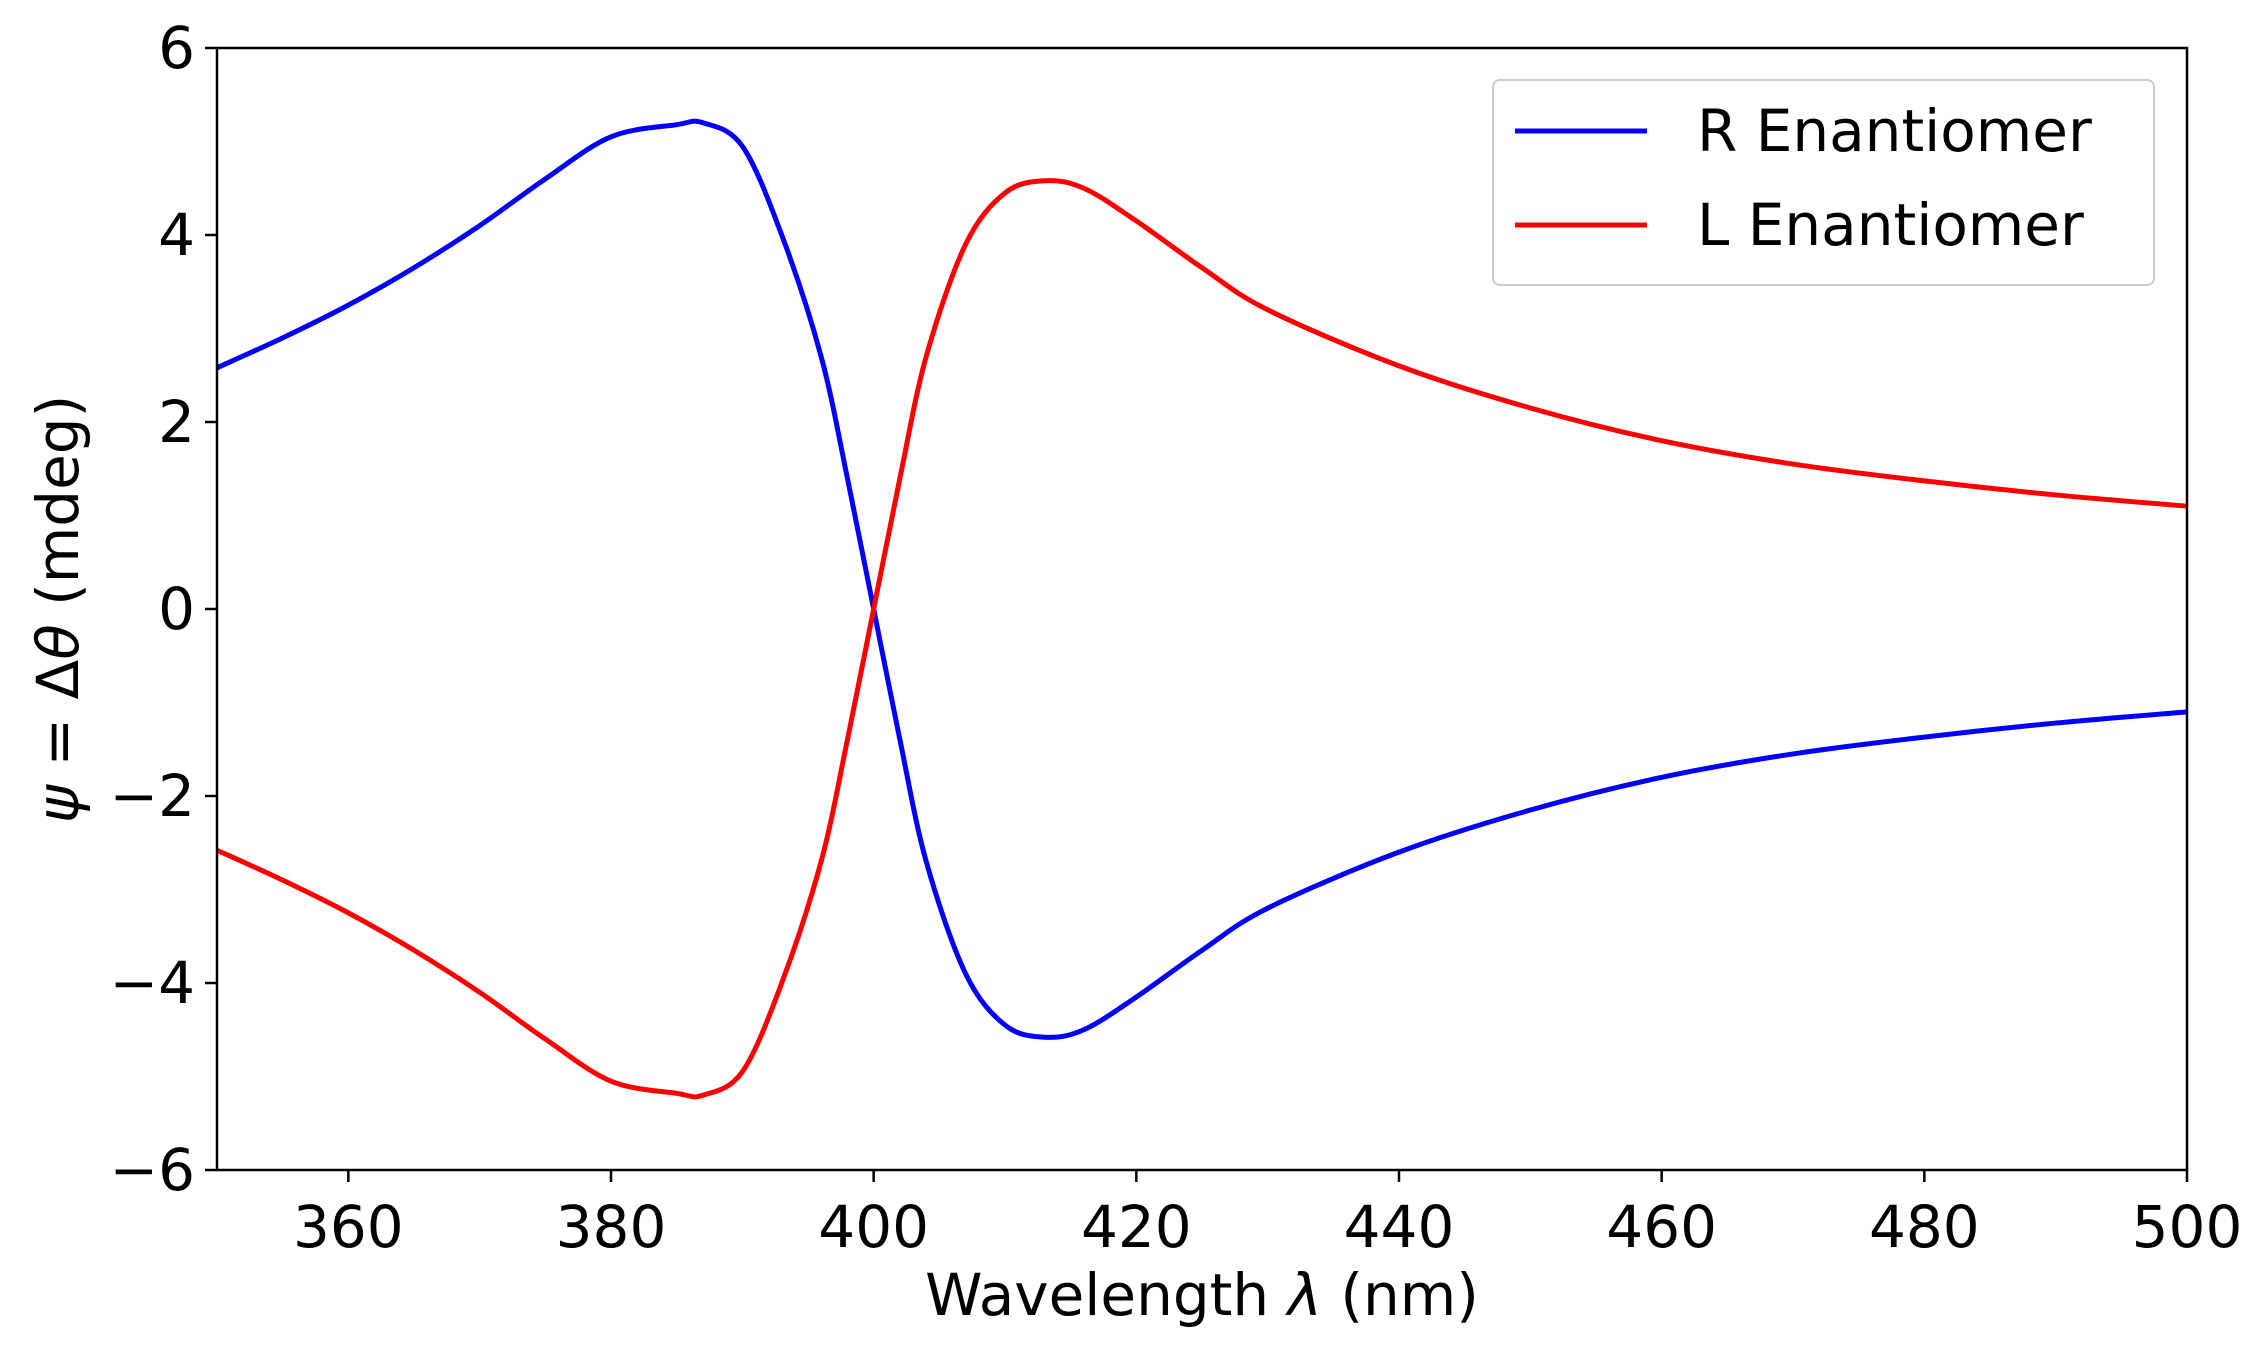 This screenshot has height=1350, width=2264. I want to click on y-axis-ticks: −6 −4 −2 0 2 4 6, so click(163, 609).